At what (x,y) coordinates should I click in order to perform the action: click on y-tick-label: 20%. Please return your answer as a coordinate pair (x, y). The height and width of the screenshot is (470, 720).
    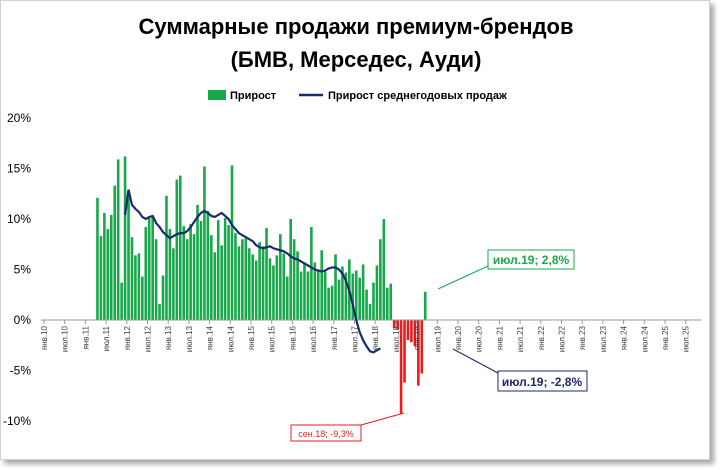
    Looking at the image, I should click on (19, 118).